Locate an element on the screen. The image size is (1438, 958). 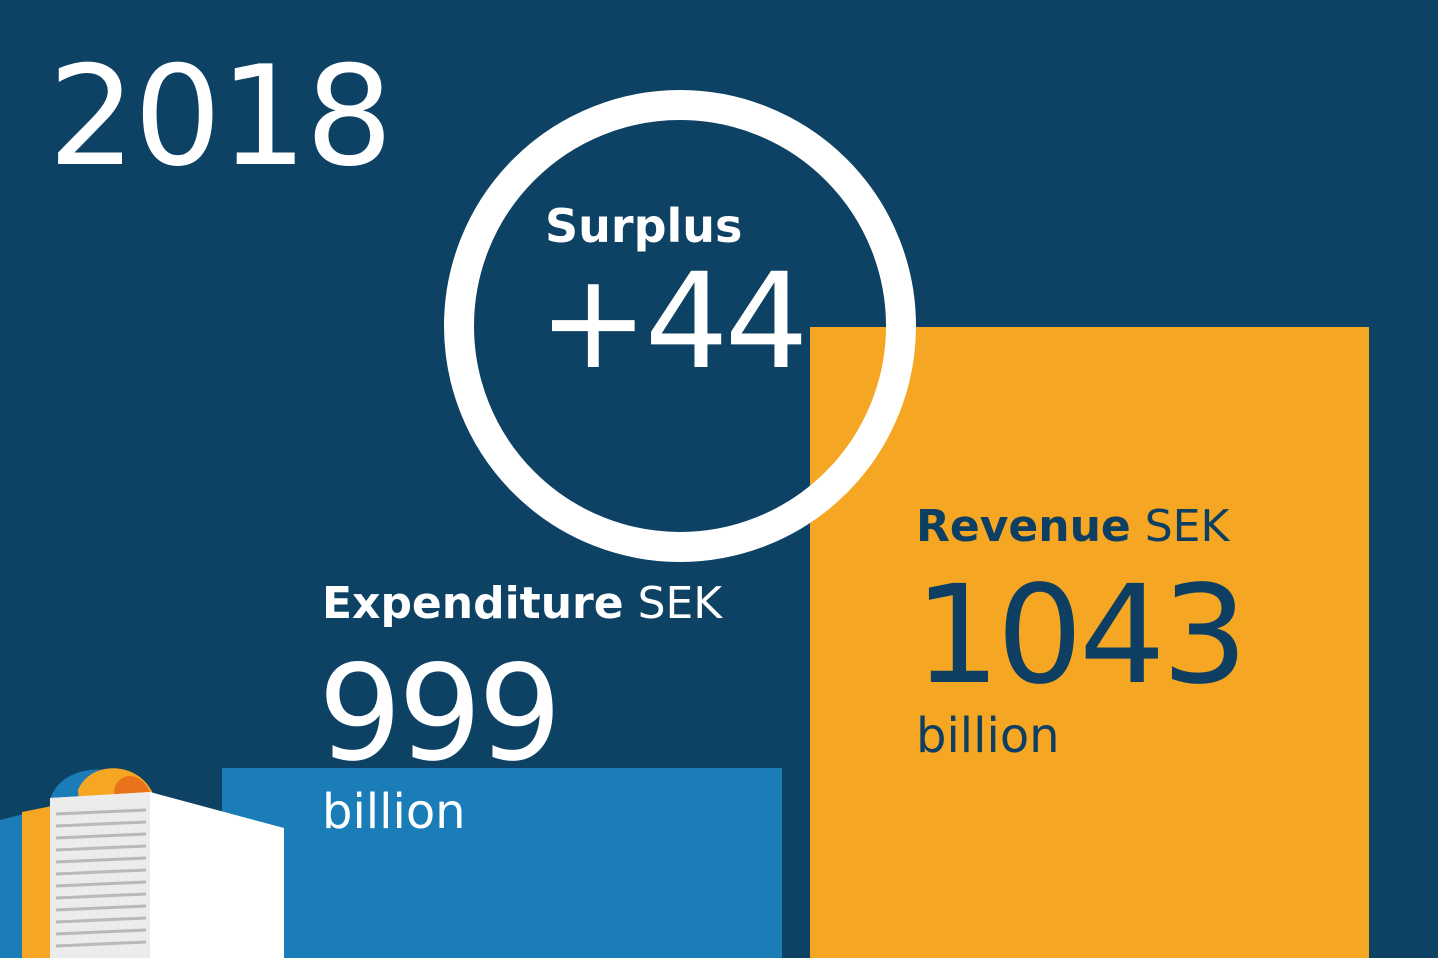
expenditure-label: Expenditure SEK is located at coordinates (522, 604).